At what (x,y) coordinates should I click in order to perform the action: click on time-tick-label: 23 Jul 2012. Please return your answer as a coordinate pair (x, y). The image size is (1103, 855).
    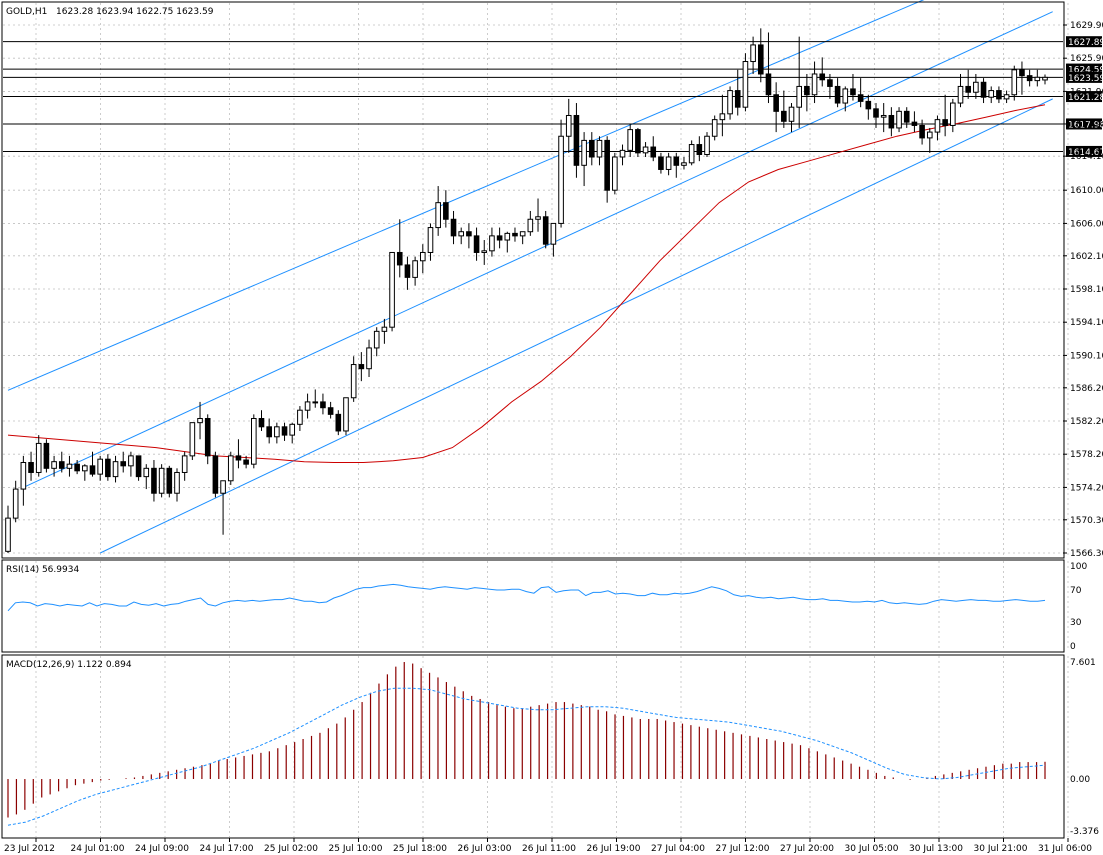
    Looking at the image, I should click on (29, 849).